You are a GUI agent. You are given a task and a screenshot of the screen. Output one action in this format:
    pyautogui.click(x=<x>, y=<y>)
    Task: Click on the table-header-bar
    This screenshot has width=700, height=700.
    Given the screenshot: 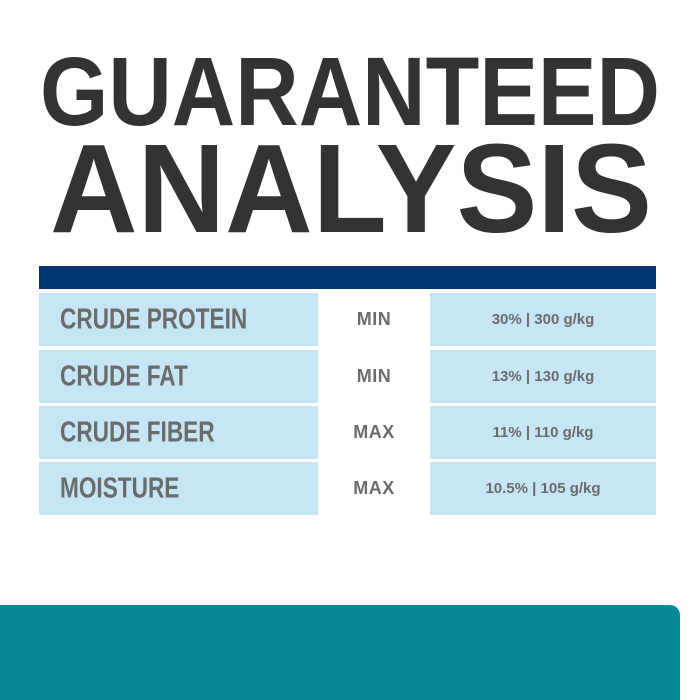 What is the action you would take?
    pyautogui.click(x=347, y=277)
    